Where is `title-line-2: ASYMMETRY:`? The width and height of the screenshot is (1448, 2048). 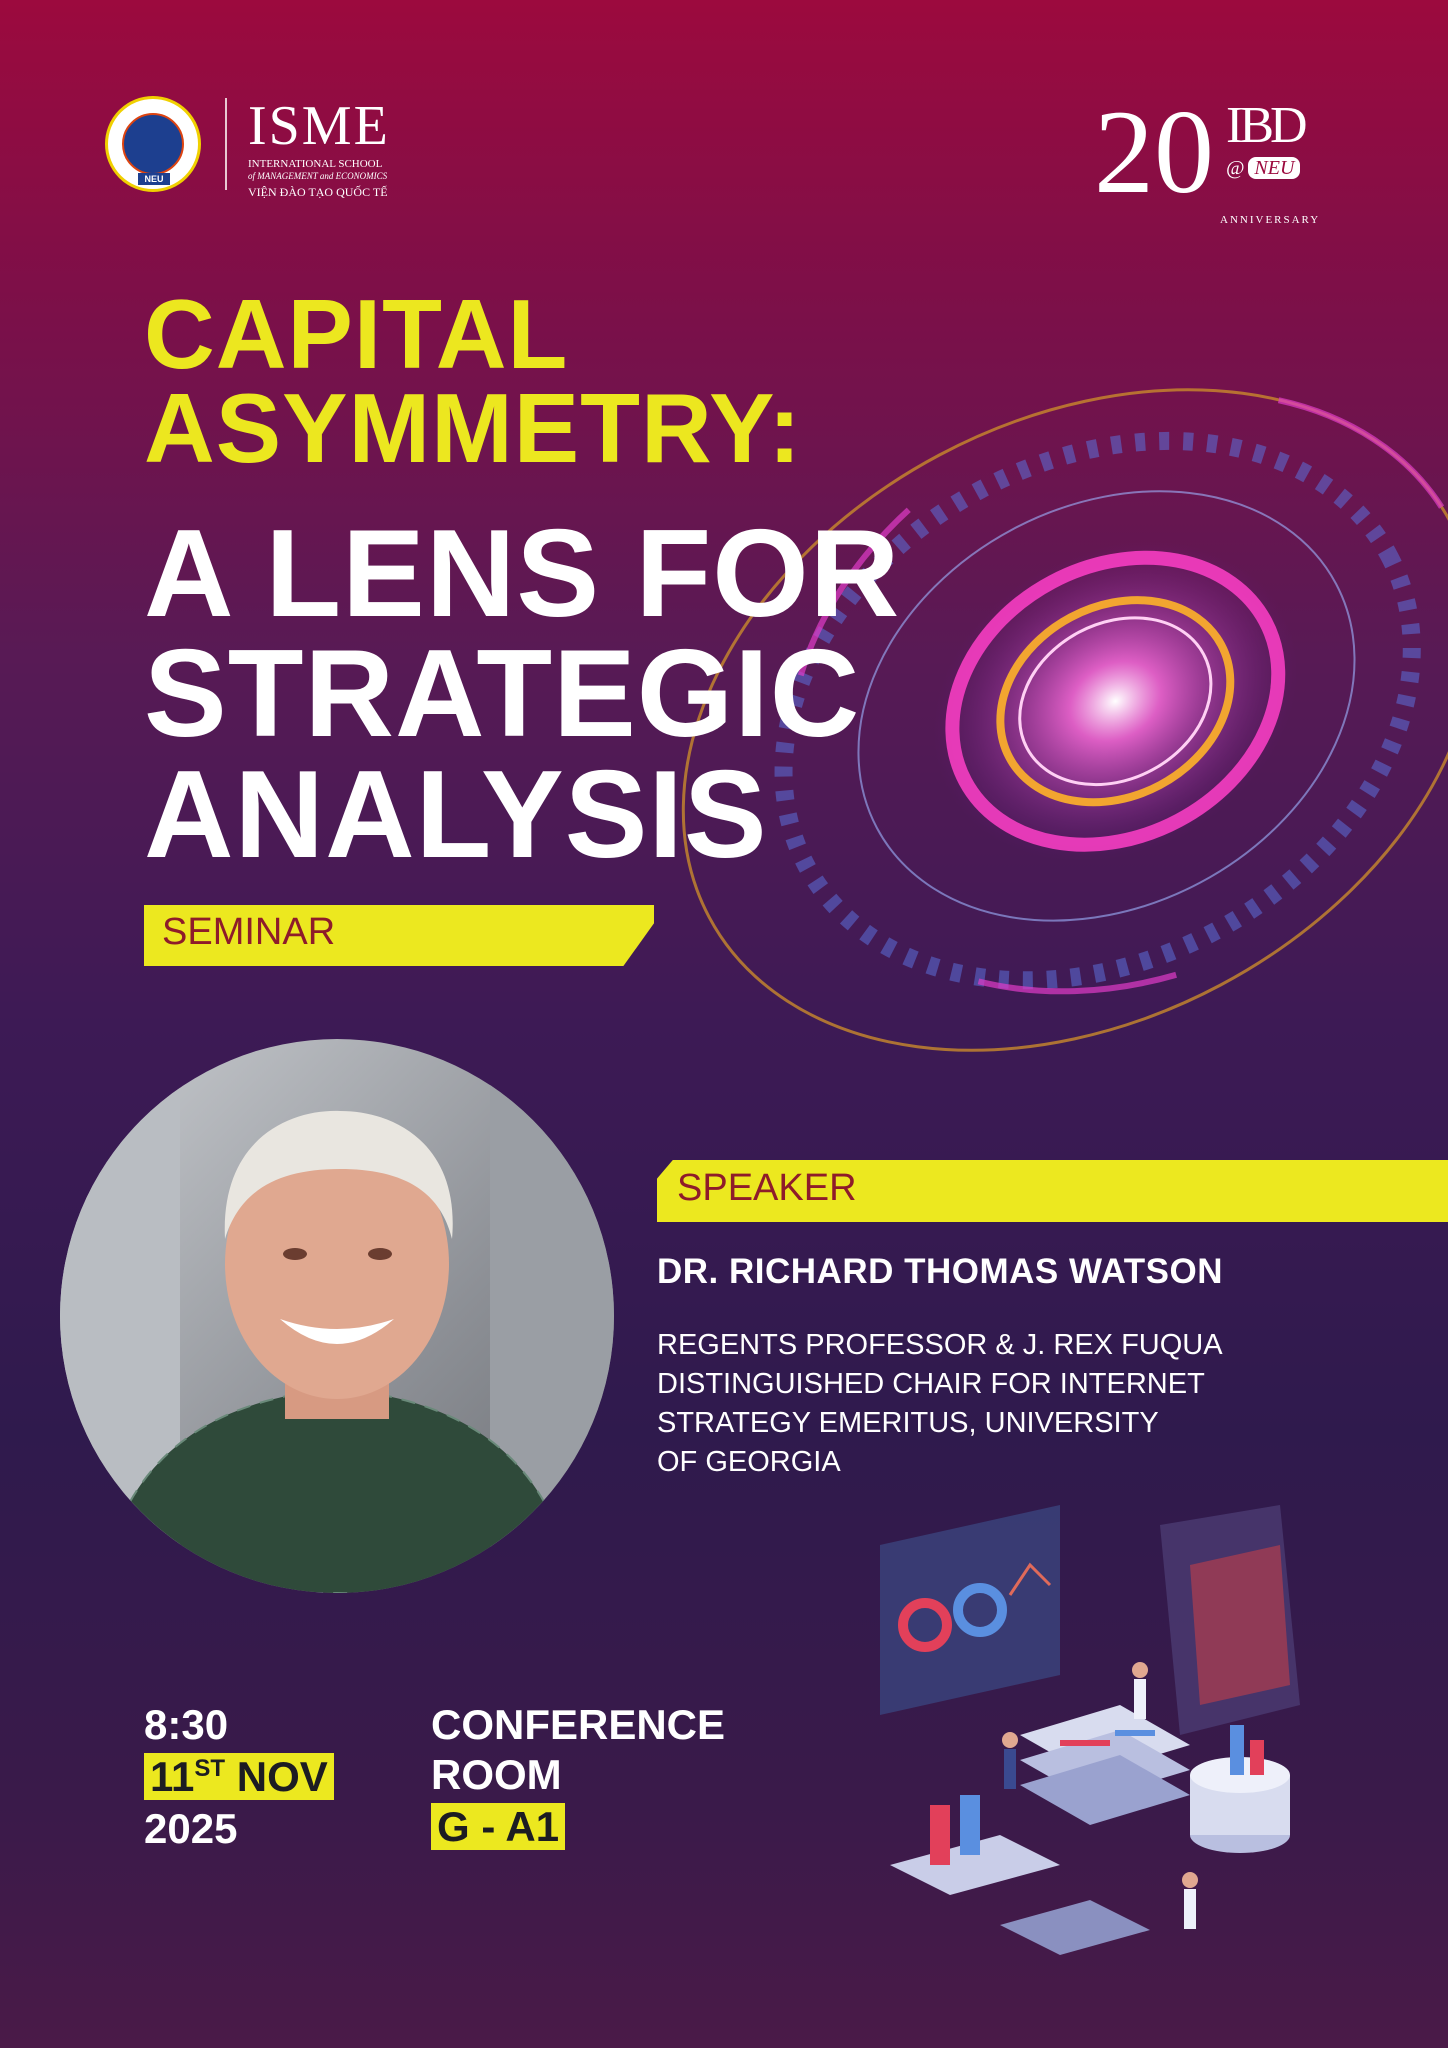 title-line-2: ASYMMETRY: is located at coordinates (473, 428).